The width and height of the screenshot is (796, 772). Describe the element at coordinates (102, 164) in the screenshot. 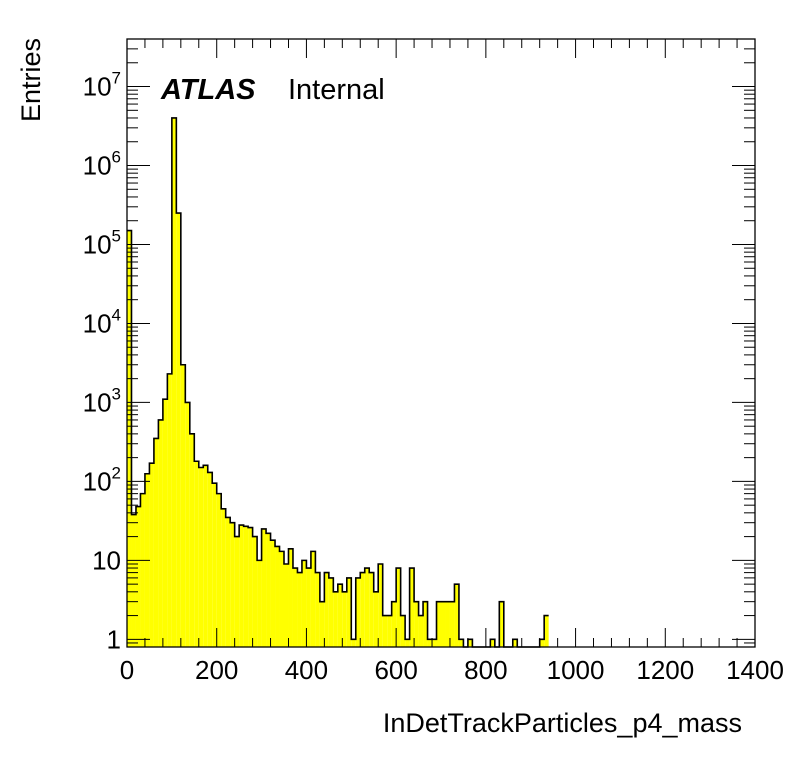

I see `y-tick-label: 10⁶` at that location.